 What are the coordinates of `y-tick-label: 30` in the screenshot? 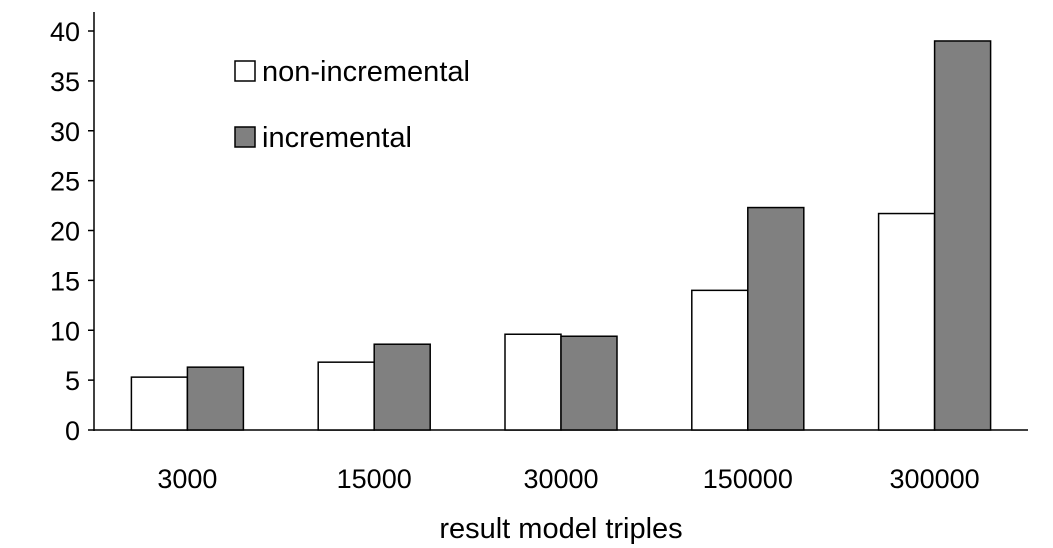 It's located at (65, 132).